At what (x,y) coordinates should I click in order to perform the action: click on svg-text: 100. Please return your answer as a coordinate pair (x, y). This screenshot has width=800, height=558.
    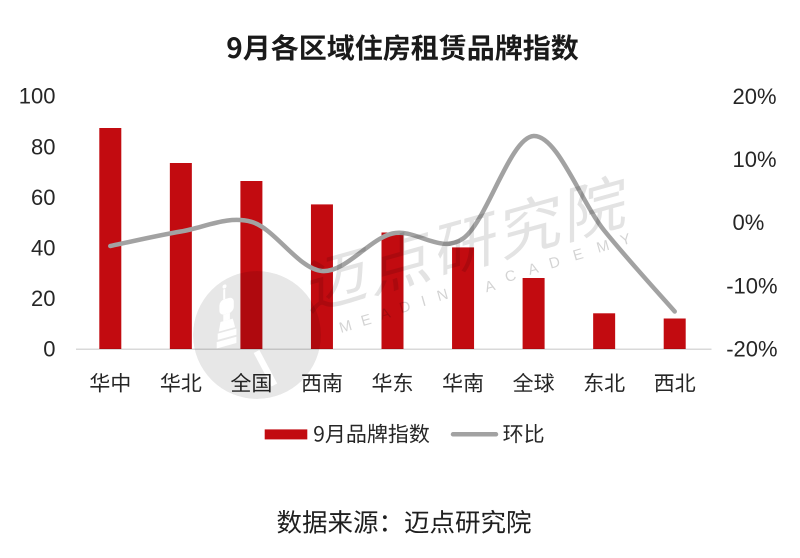
    Looking at the image, I should click on (37, 96).